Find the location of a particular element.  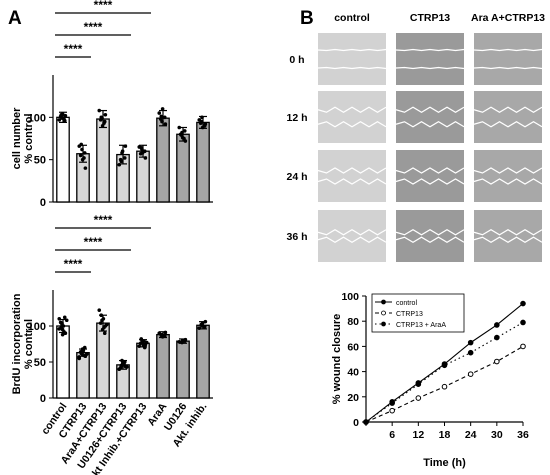

y-axis-title: BrdU incorporation% control is located at coordinates (23, 343).